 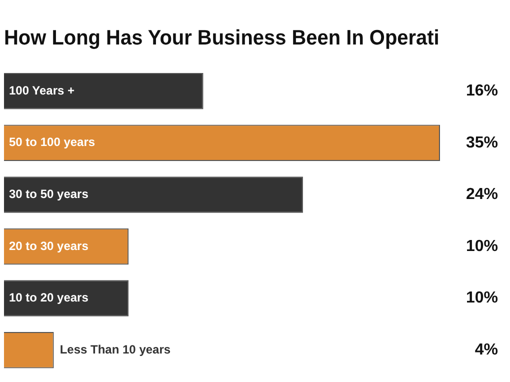 I want to click on chart-title: How Long Has Your Business Been In Operati, so click(x=222, y=38).